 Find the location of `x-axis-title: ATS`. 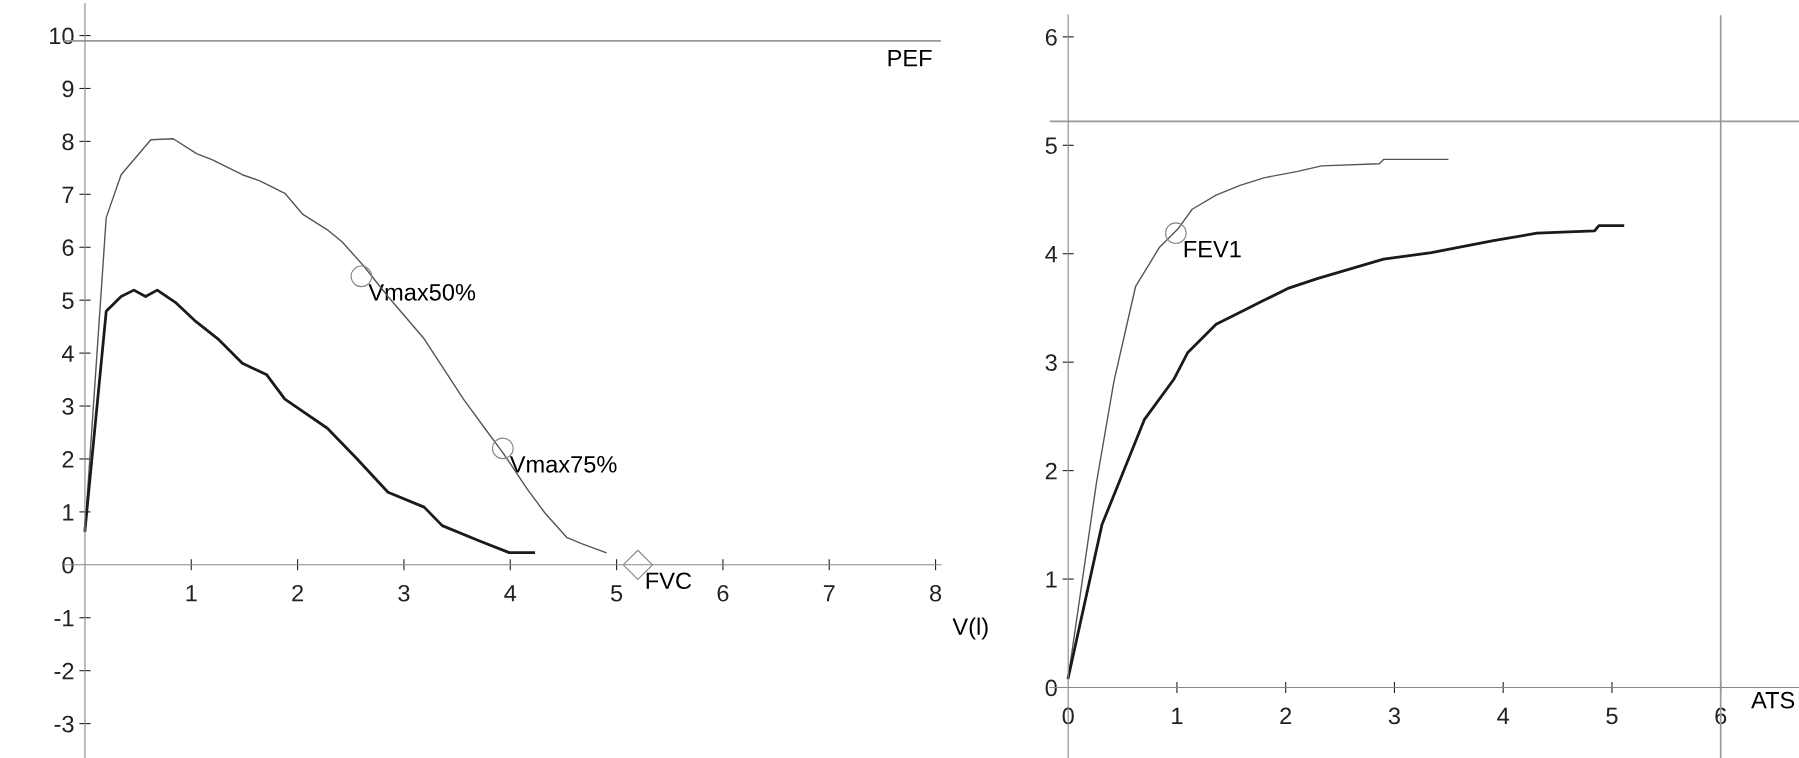

x-axis-title: ATS is located at coordinates (1773, 700).